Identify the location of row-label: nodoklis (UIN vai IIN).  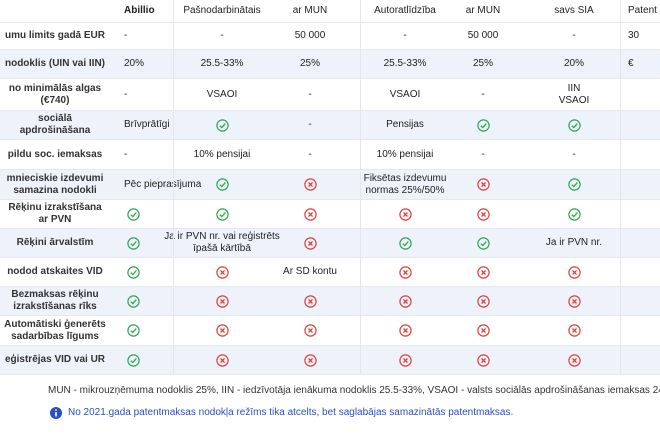
(54, 63).